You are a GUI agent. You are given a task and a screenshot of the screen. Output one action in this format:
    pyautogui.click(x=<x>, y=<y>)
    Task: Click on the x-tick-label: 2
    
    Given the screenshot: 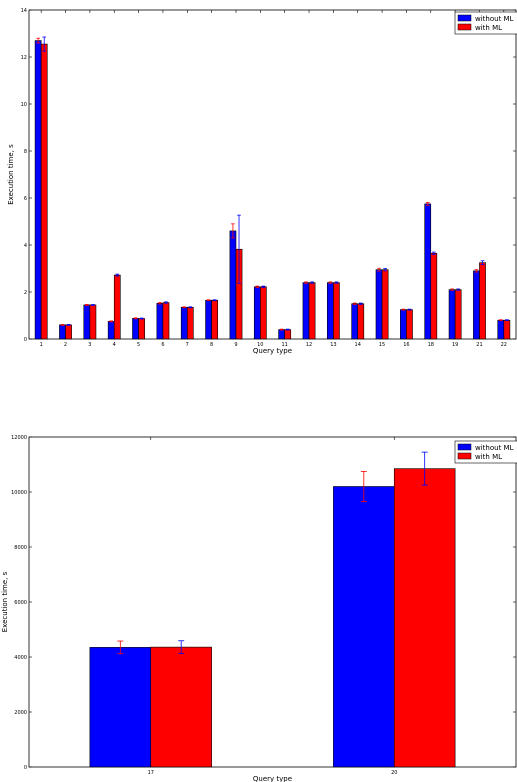 What is the action you would take?
    pyautogui.click(x=65, y=345)
    